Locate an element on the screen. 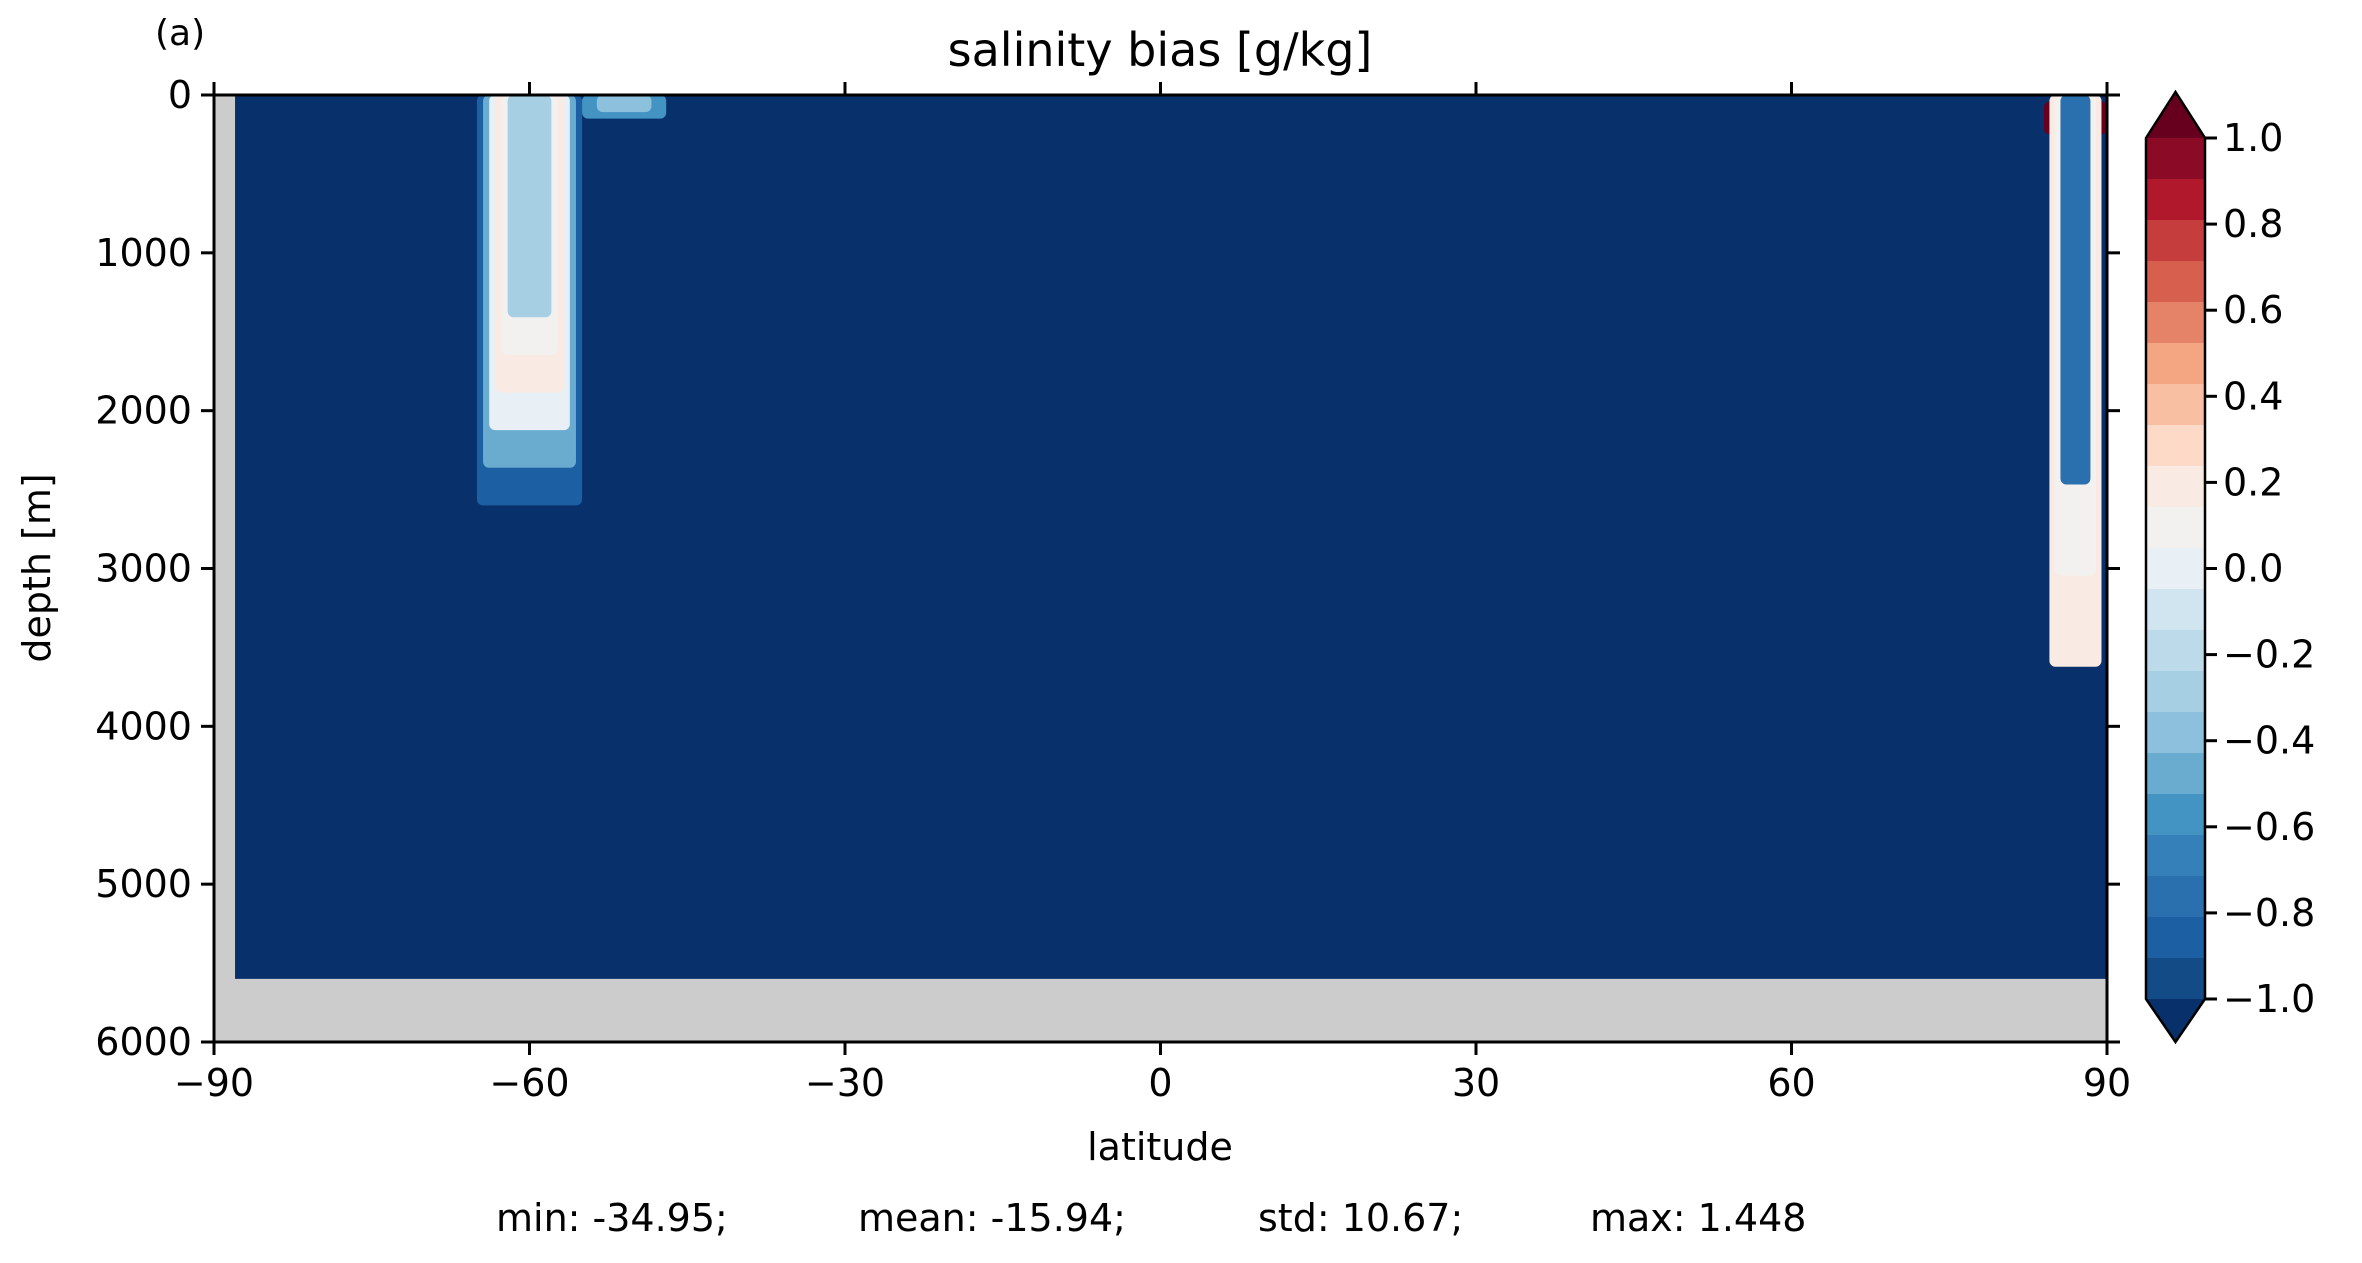  y-tick-label: 4000 is located at coordinates (143, 726).